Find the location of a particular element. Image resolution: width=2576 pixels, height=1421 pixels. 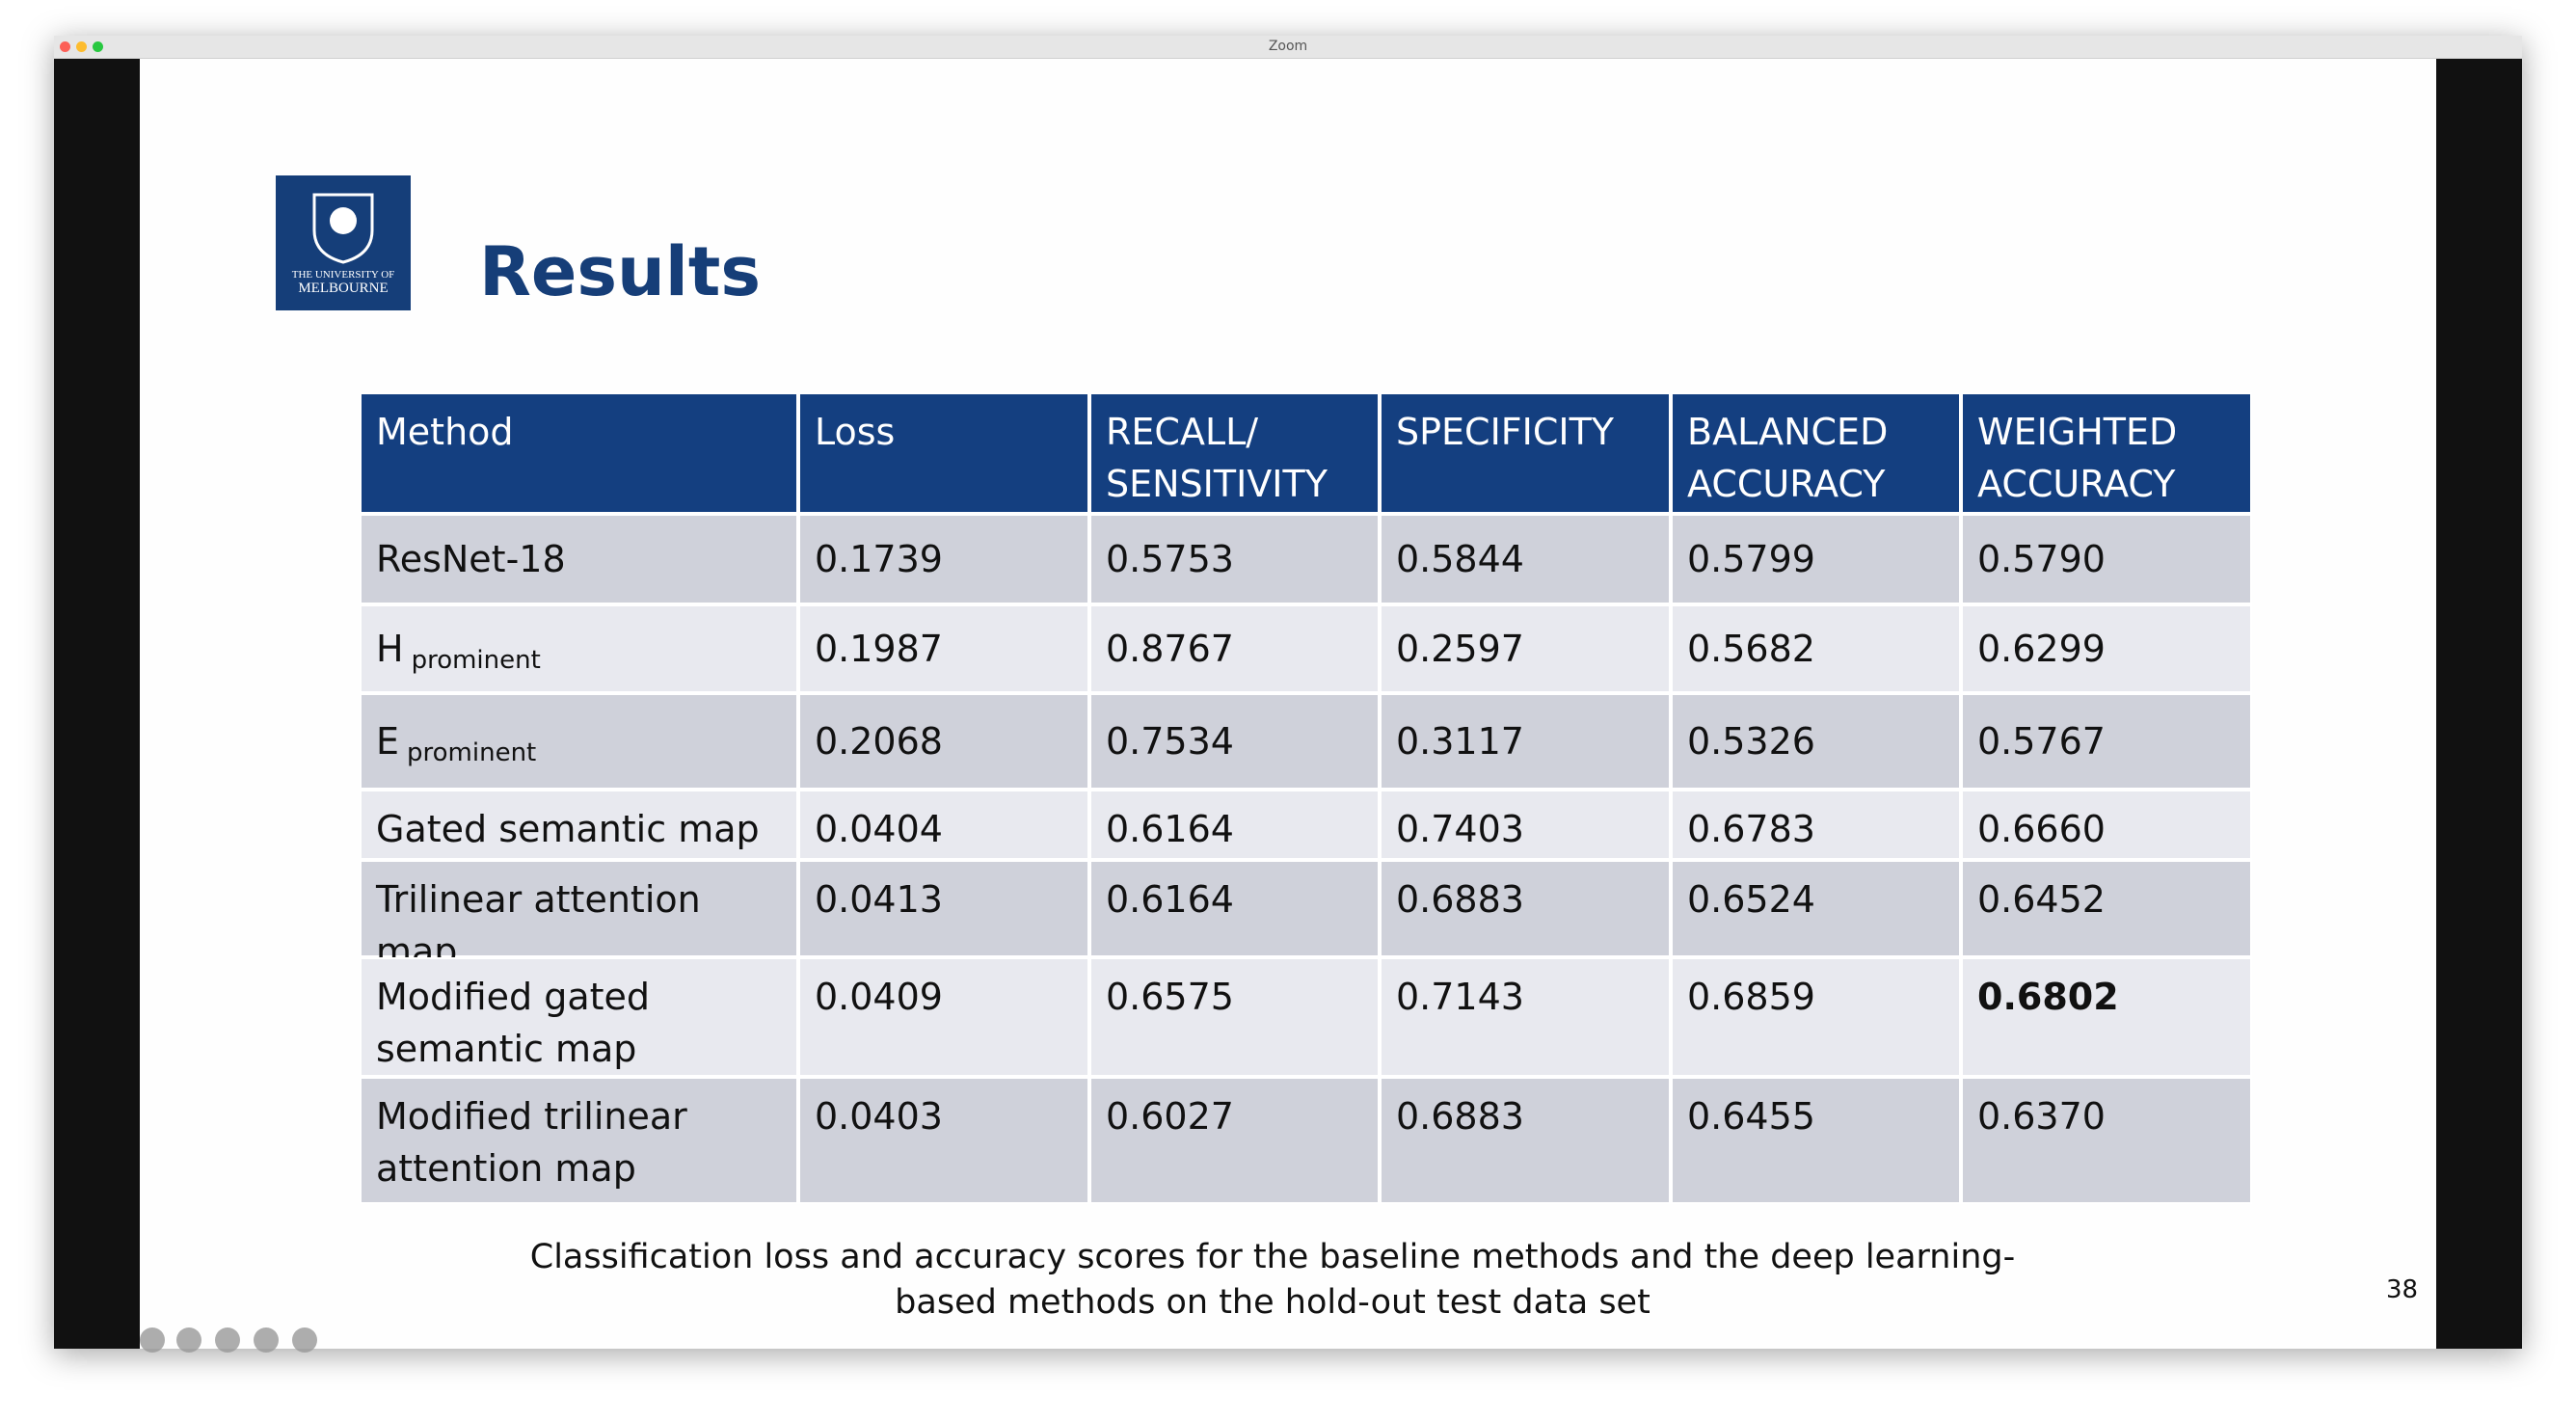

score: 0.5790 is located at coordinates (2042, 559).